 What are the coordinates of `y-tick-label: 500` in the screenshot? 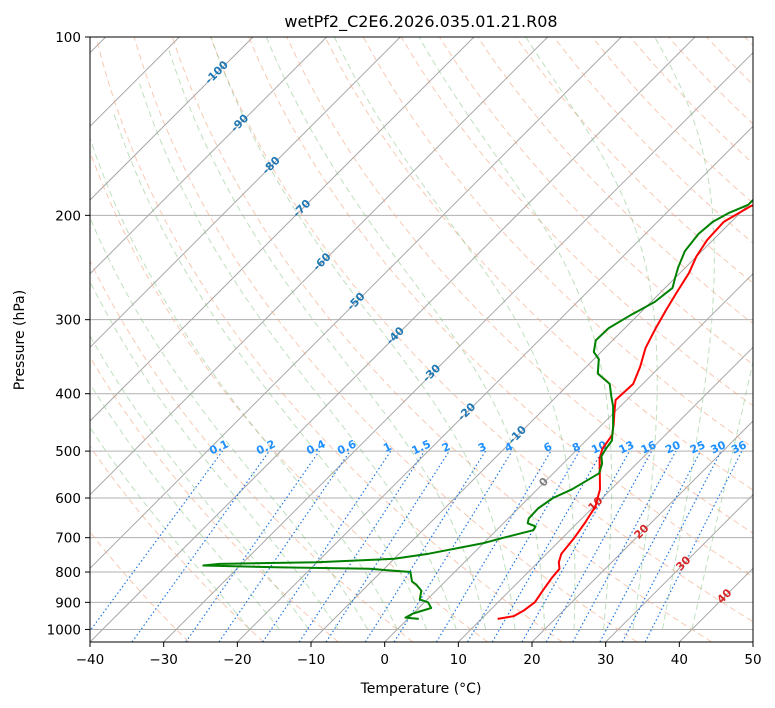 It's located at (68, 452).